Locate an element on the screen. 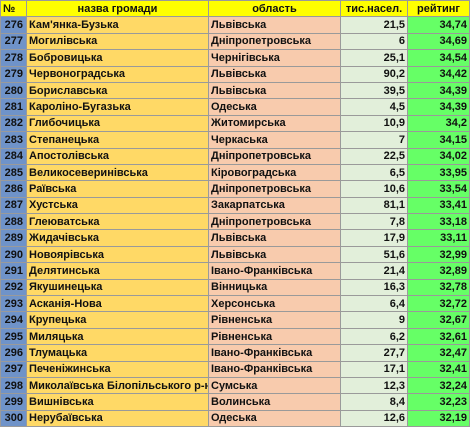 The height and width of the screenshot is (427, 471). population-value: 7,8 is located at coordinates (374, 222).